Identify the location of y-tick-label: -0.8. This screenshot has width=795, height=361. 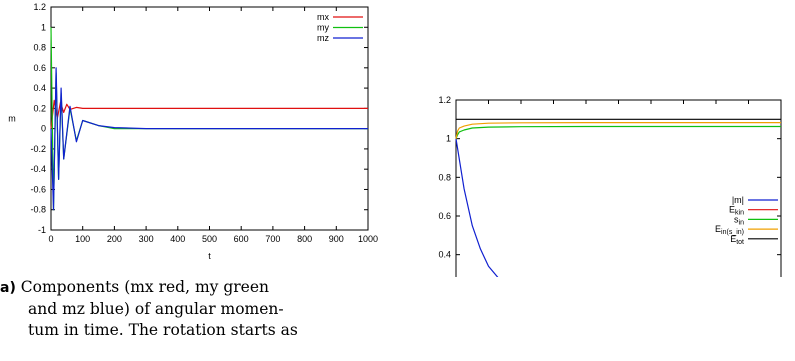
(38, 210).